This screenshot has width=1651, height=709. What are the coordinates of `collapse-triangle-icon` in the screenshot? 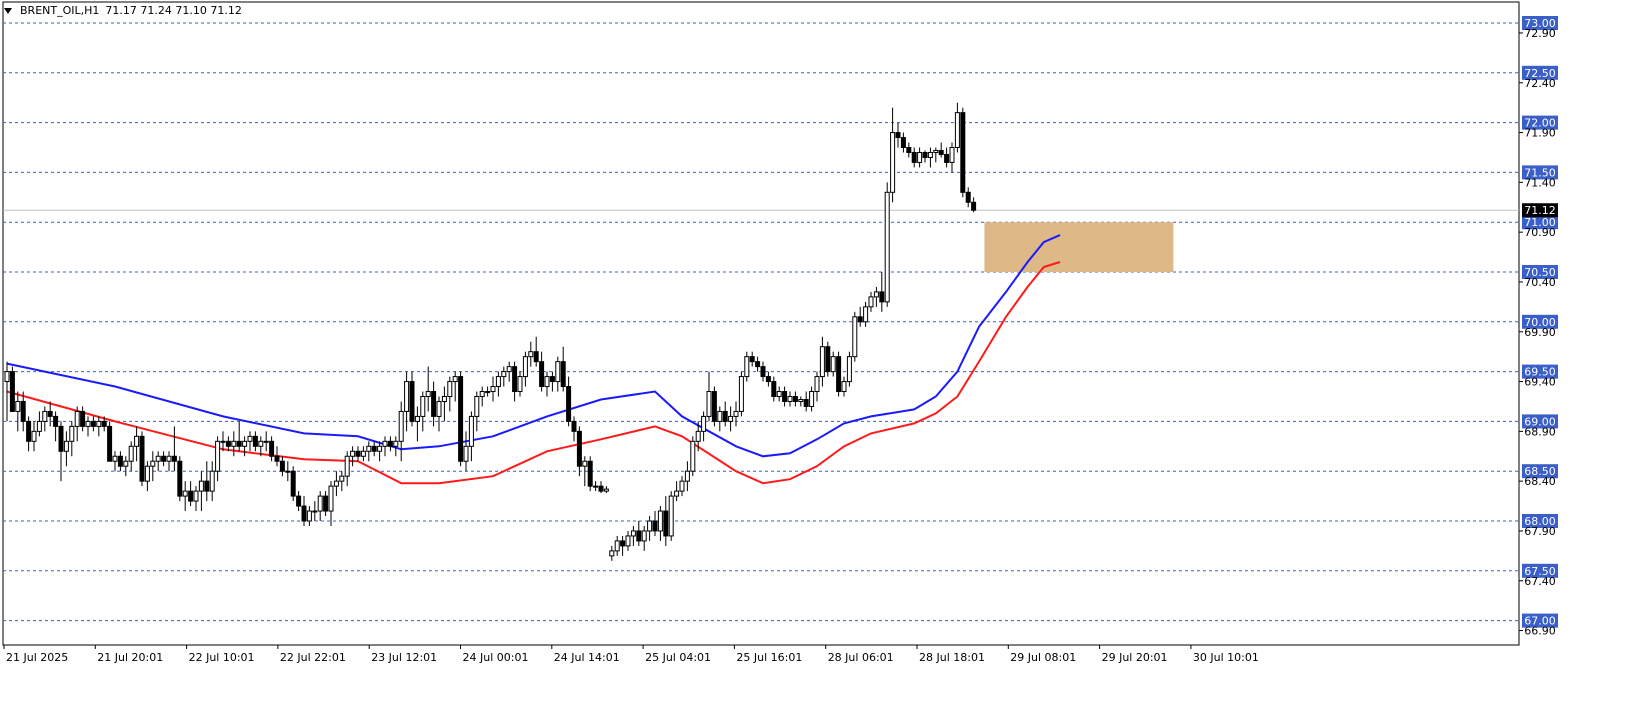 It's located at (8, 10).